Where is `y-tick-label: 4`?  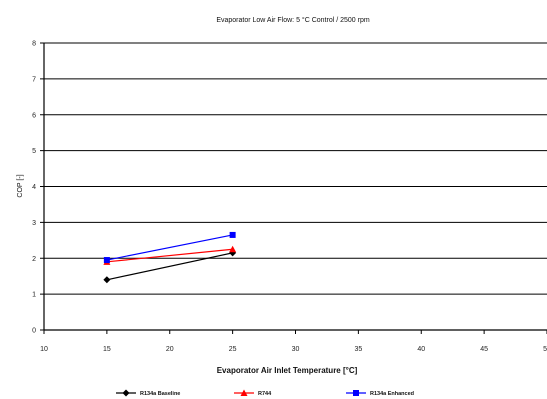 y-tick-label: 4 is located at coordinates (34, 187).